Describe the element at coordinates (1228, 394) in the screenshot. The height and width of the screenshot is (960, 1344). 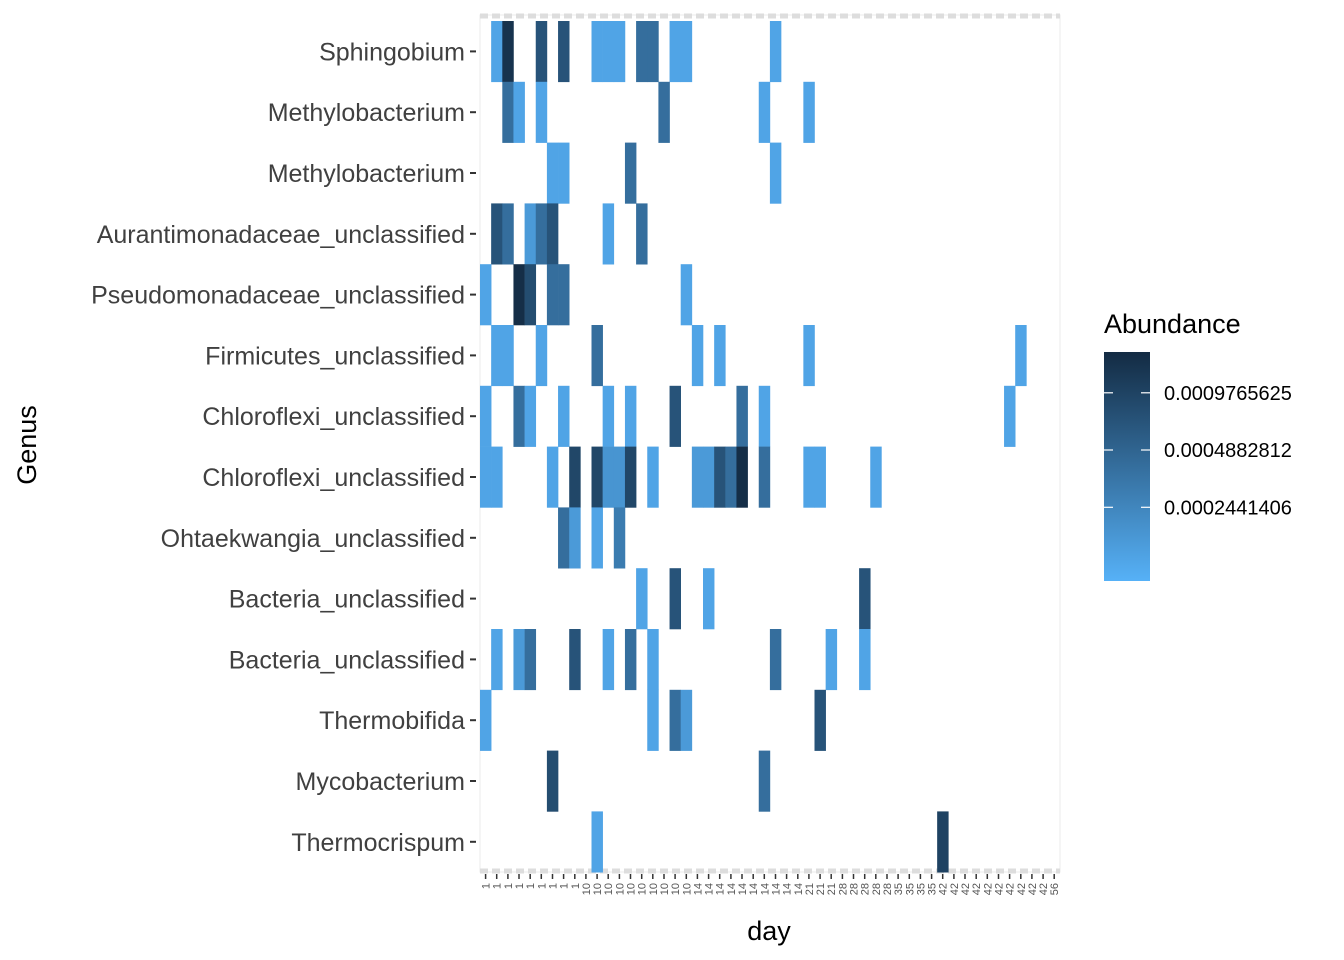
I see `legend-tick-label: 0.0009765625` at that location.